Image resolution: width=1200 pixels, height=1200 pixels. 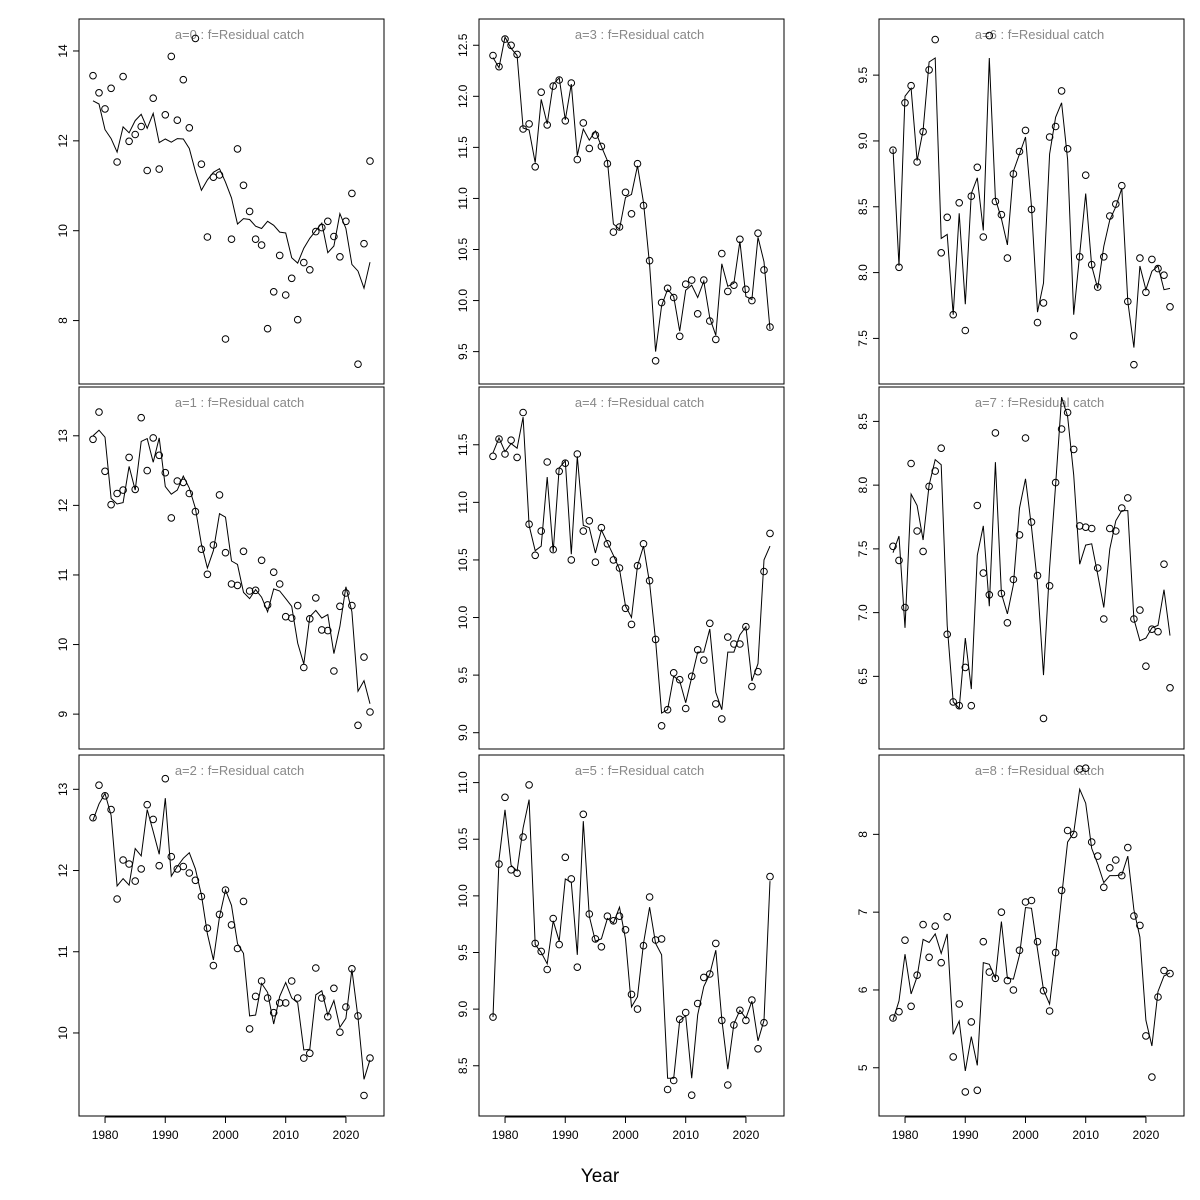 I want to click on y-tick-label: 14, so click(x=63, y=51).